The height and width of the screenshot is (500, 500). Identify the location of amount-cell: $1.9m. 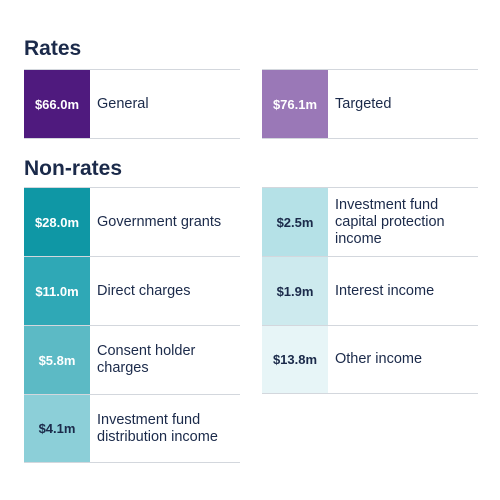
(295, 291).